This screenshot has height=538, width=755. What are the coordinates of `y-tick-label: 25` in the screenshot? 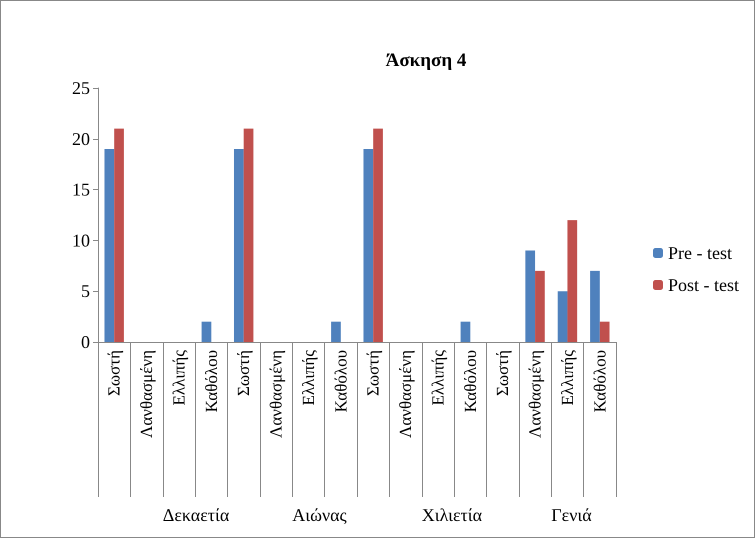 It's located at (81, 88).